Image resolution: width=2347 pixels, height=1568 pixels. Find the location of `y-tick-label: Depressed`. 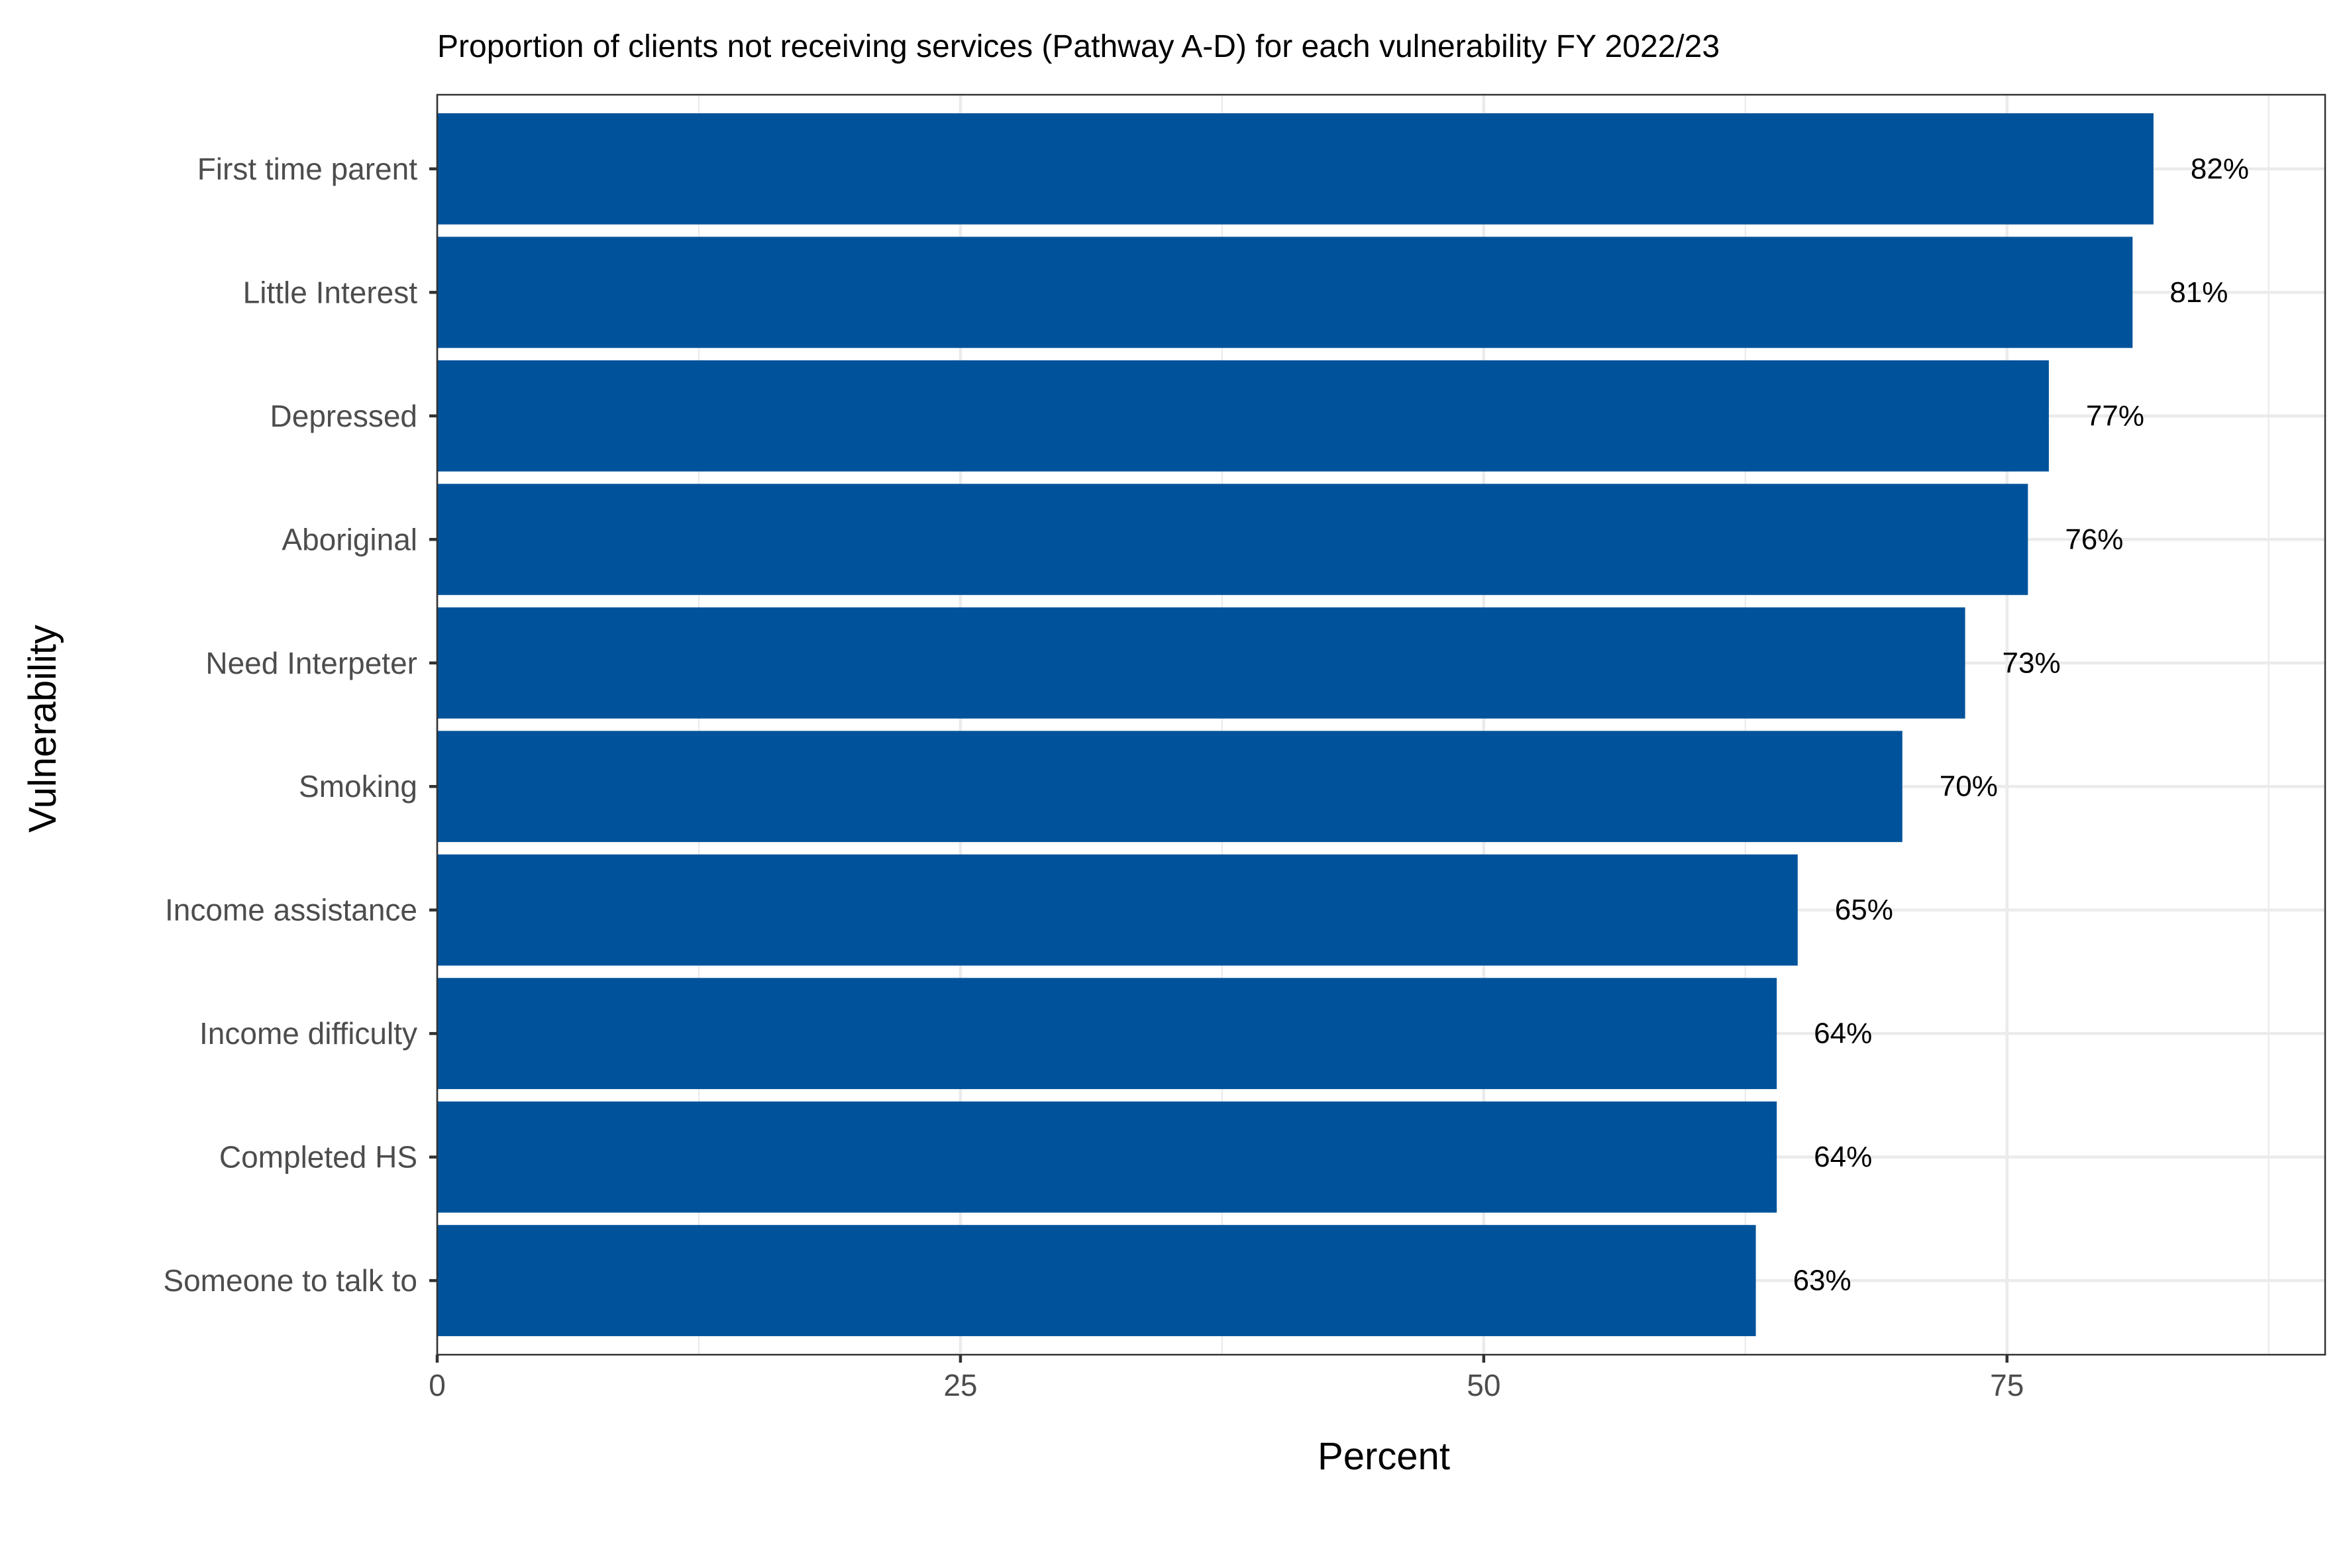

y-tick-label: Depressed is located at coordinates (343, 416).